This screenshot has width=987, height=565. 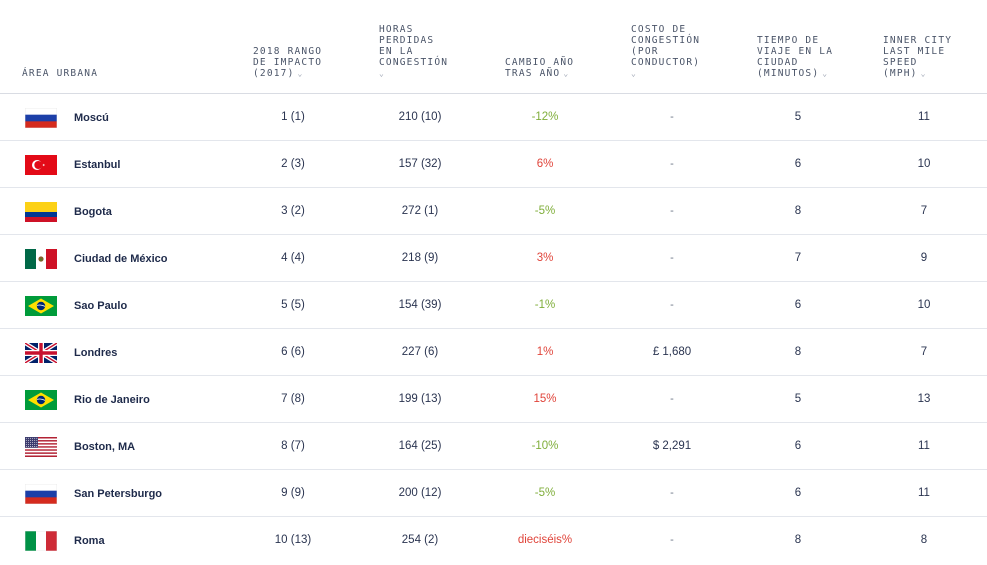 What do you see at coordinates (493, 305) in the screenshot?
I see `table-row: Sao Paulo 5 (5) 154 (39) -1% - 6 10` at bounding box center [493, 305].